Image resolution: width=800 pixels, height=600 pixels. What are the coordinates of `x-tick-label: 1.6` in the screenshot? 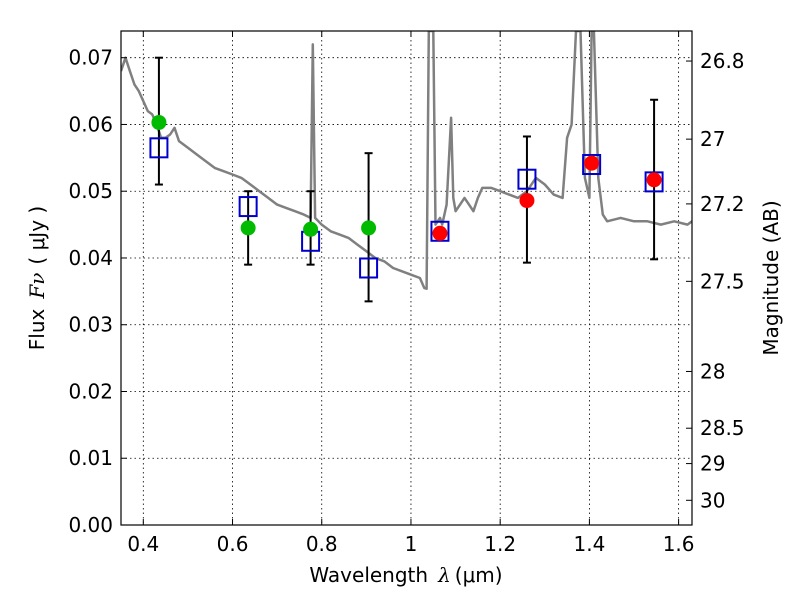 It's located at (679, 544).